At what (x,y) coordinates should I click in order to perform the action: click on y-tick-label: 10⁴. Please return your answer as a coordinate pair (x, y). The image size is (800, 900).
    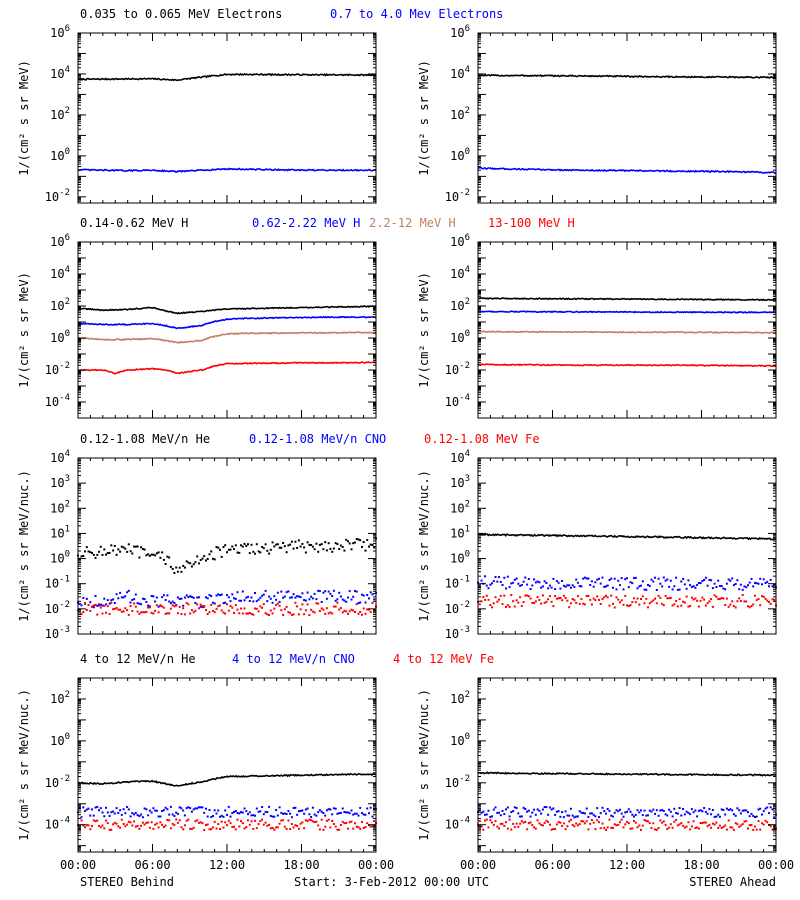
    Looking at the image, I should click on (460, 273).